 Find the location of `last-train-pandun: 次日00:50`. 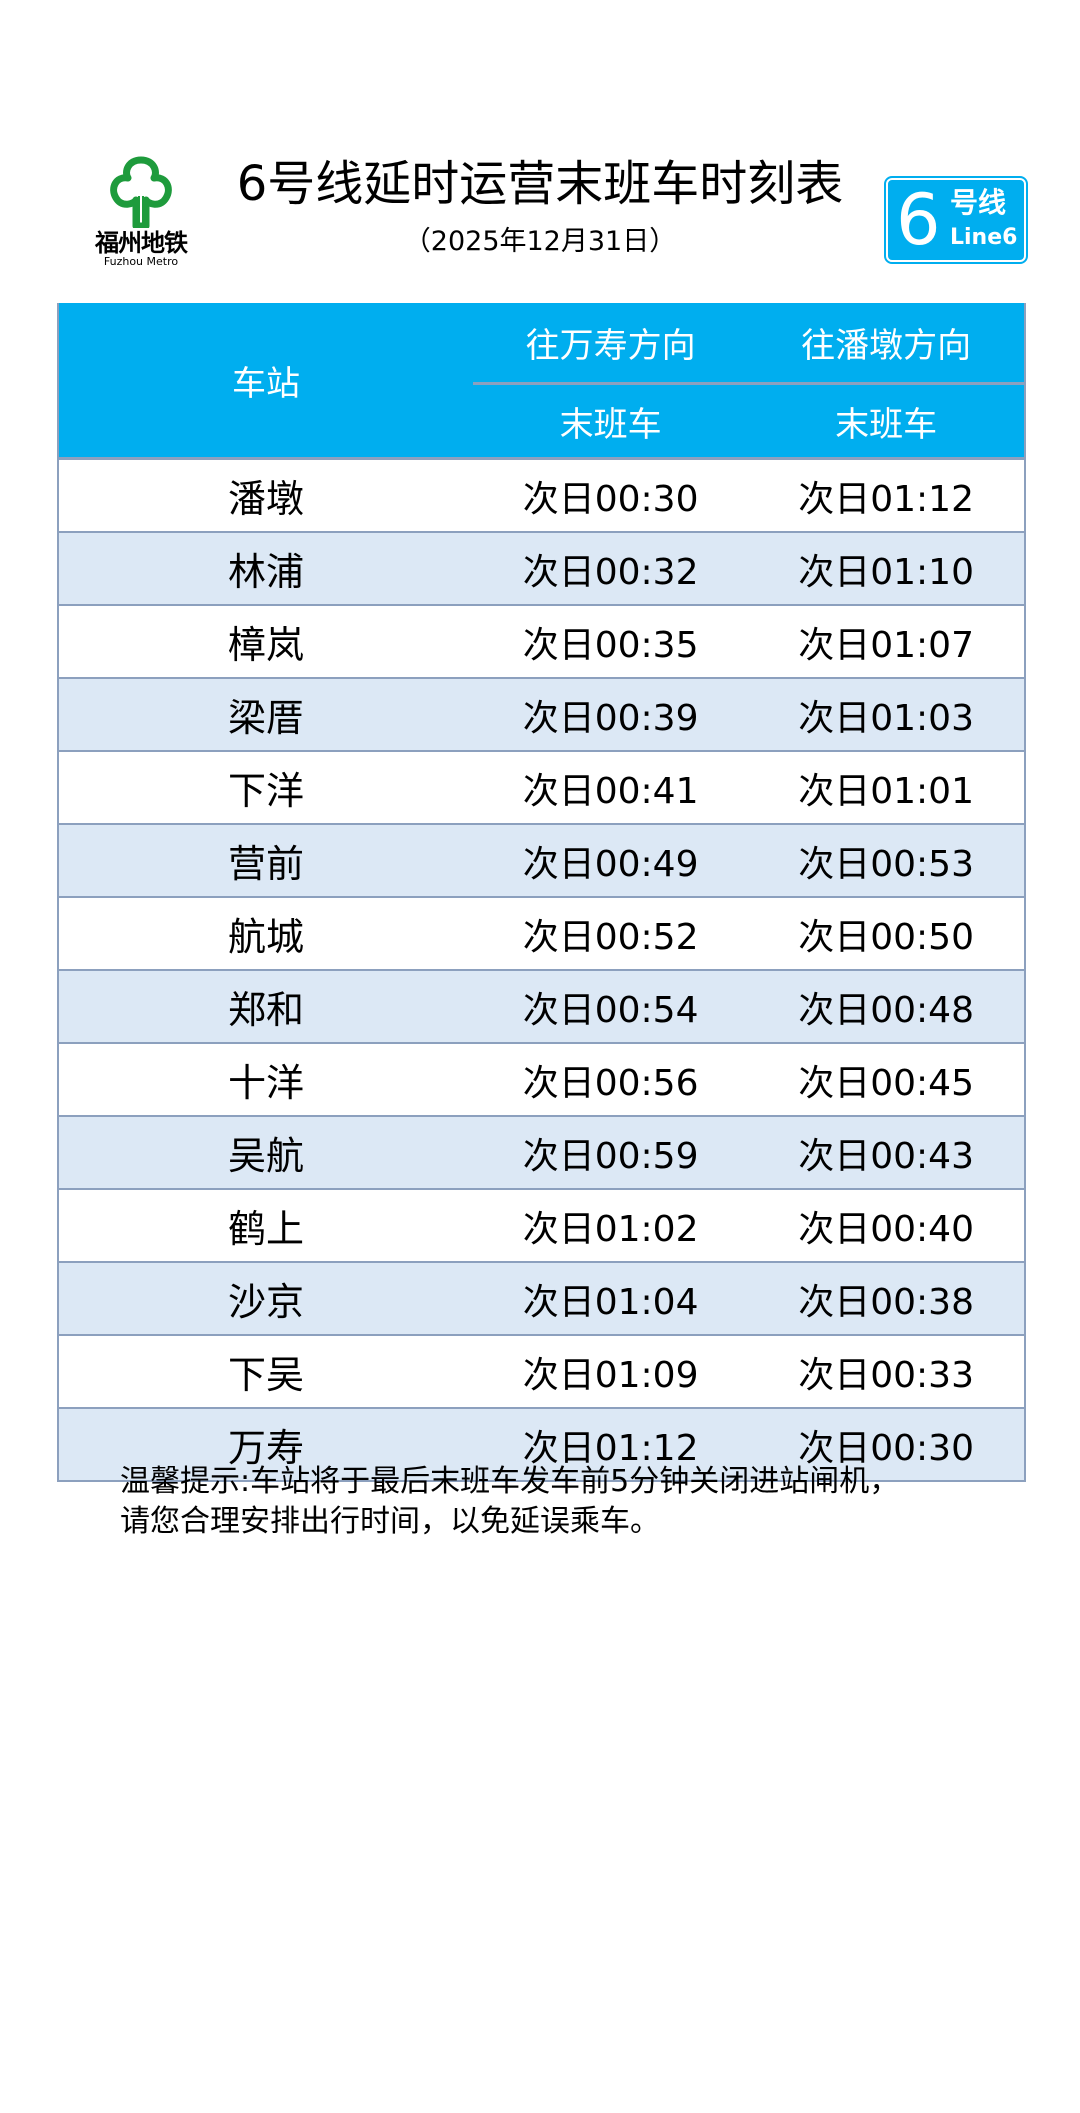

last-train-pandun: 次日00:50 is located at coordinates (886, 934).